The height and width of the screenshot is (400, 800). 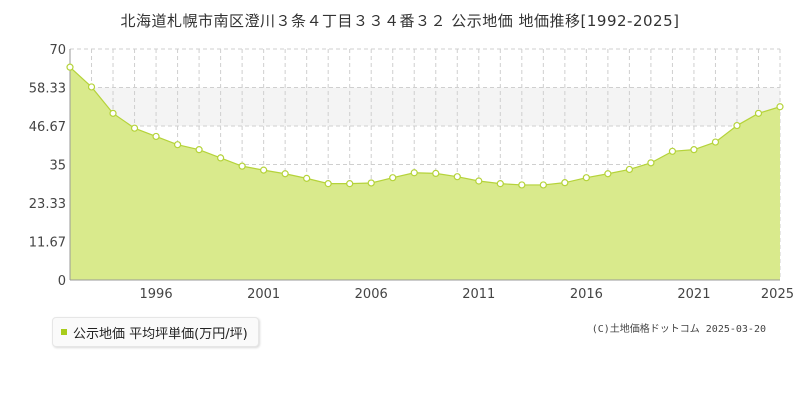 What do you see at coordinates (47, 127) in the screenshot?
I see `y-tick-label: 46.67` at bounding box center [47, 127].